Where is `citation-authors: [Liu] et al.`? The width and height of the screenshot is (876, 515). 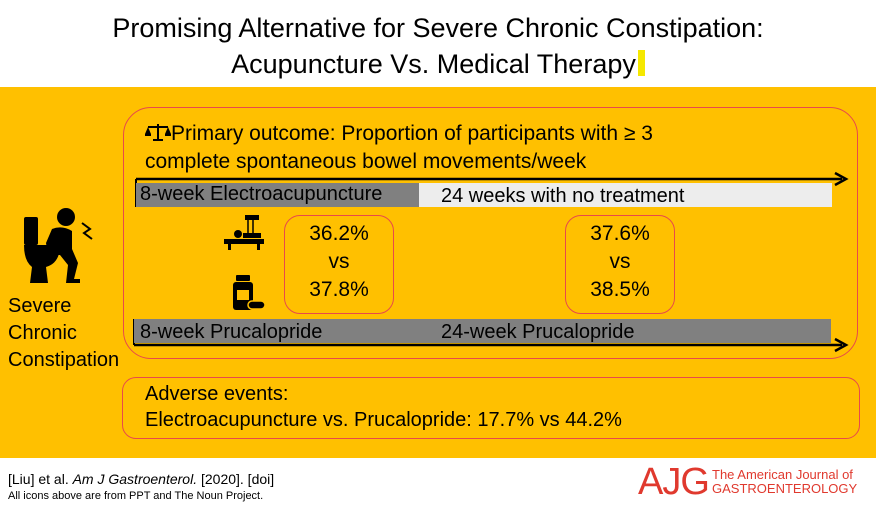
citation-authors: [Liu] et al. is located at coordinates (40, 479).